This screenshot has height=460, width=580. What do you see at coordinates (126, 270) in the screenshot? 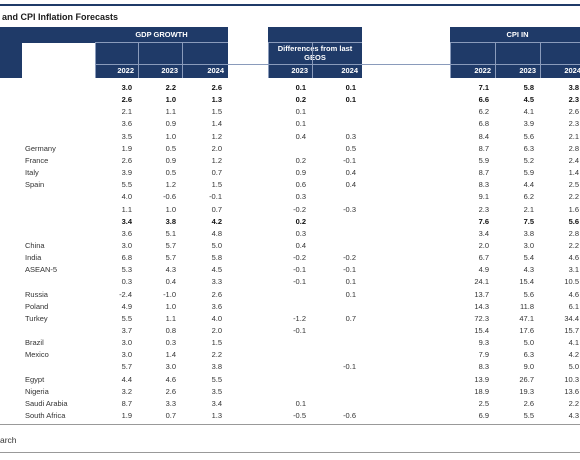
I see `cell: 5.3` at bounding box center [126, 270].